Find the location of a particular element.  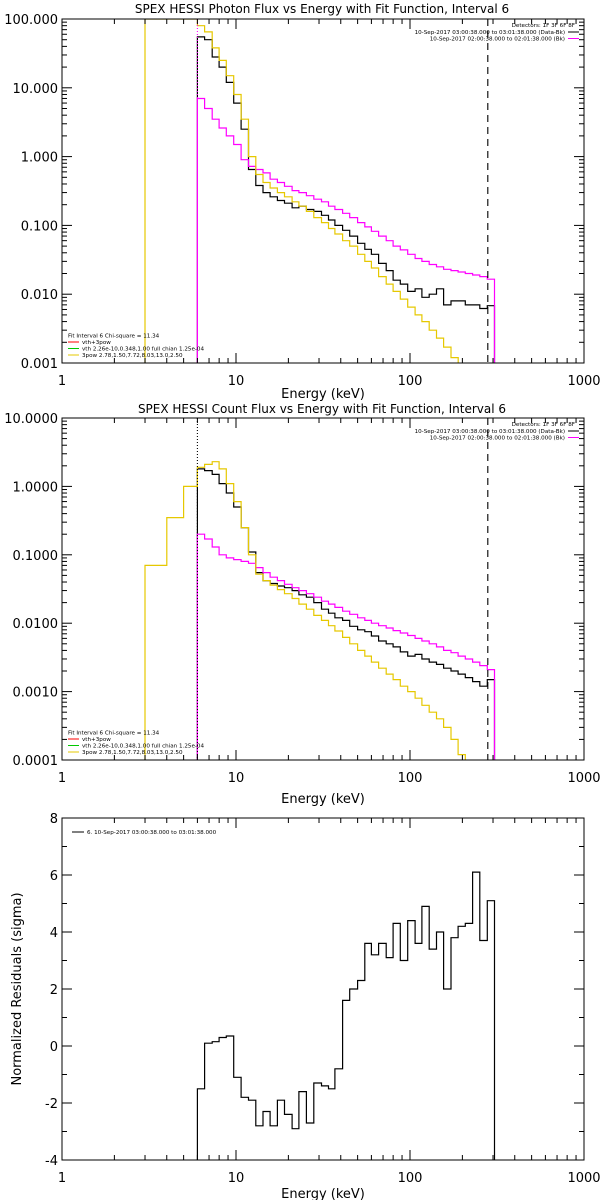

count-series-layer is located at coordinates (320, 610).